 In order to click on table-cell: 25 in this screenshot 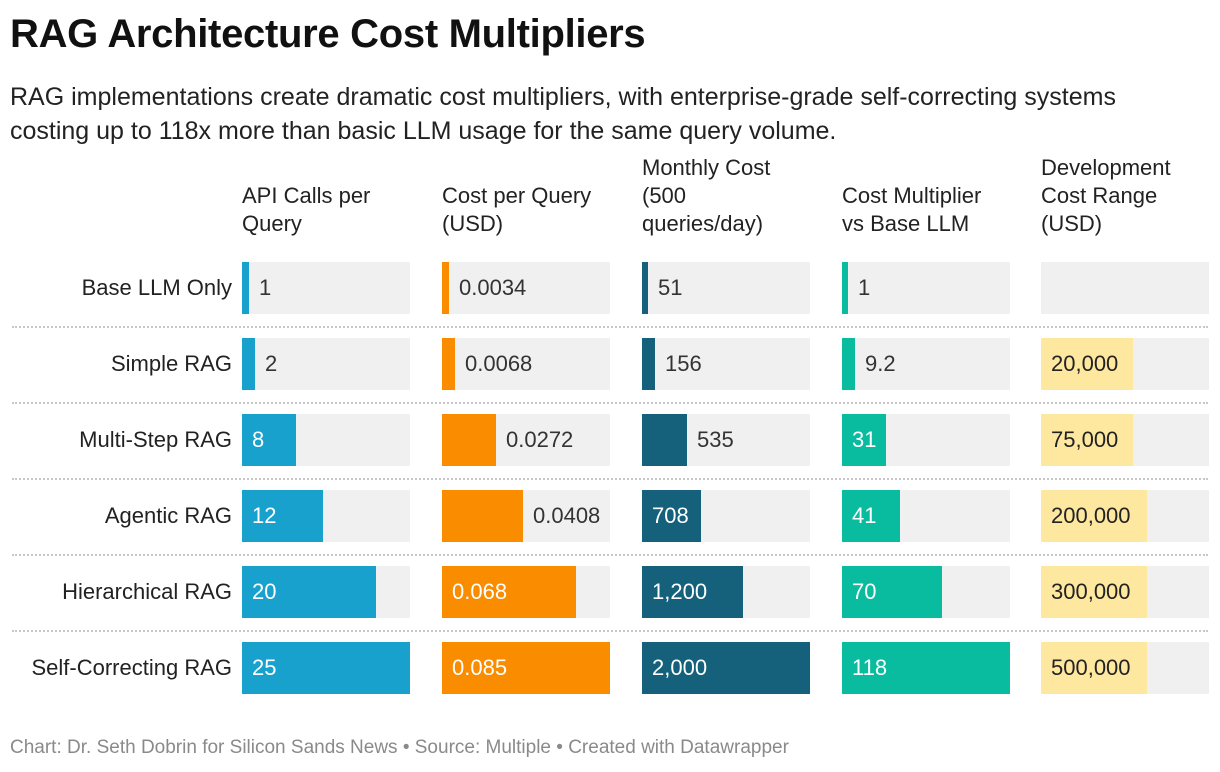, I will do `click(326, 668)`.